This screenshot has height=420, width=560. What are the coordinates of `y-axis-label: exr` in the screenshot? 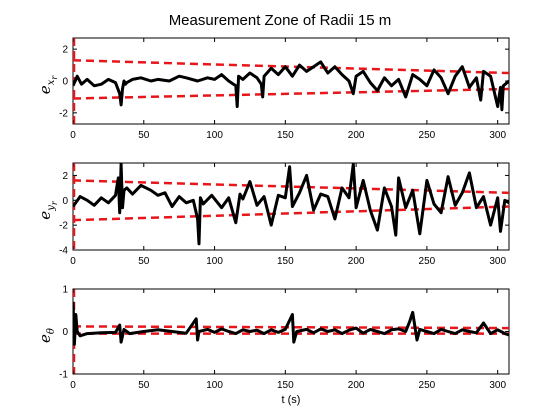 It's located at (47, 85).